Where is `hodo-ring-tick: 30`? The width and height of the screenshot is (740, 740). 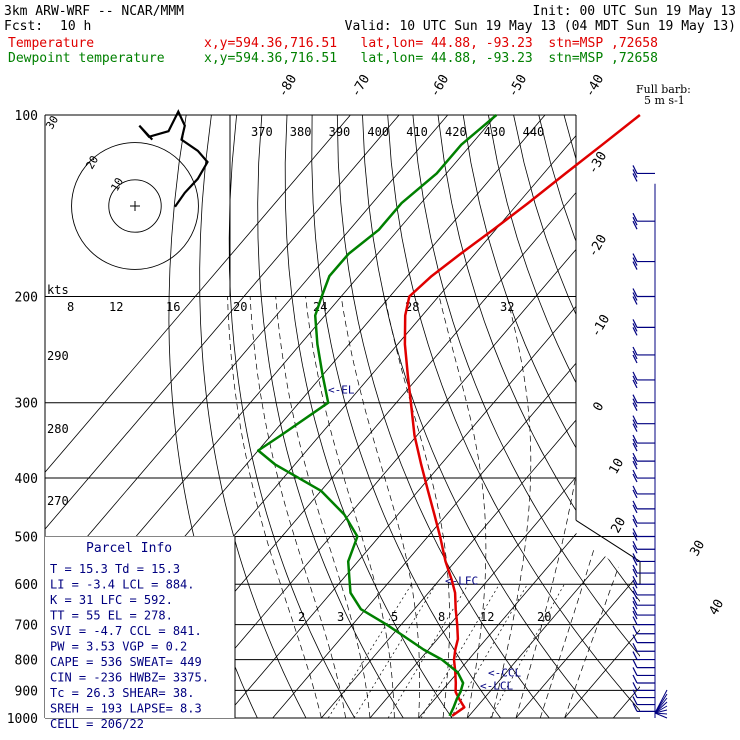
hodo-ring-tick: 30 is located at coordinates (52, 123).